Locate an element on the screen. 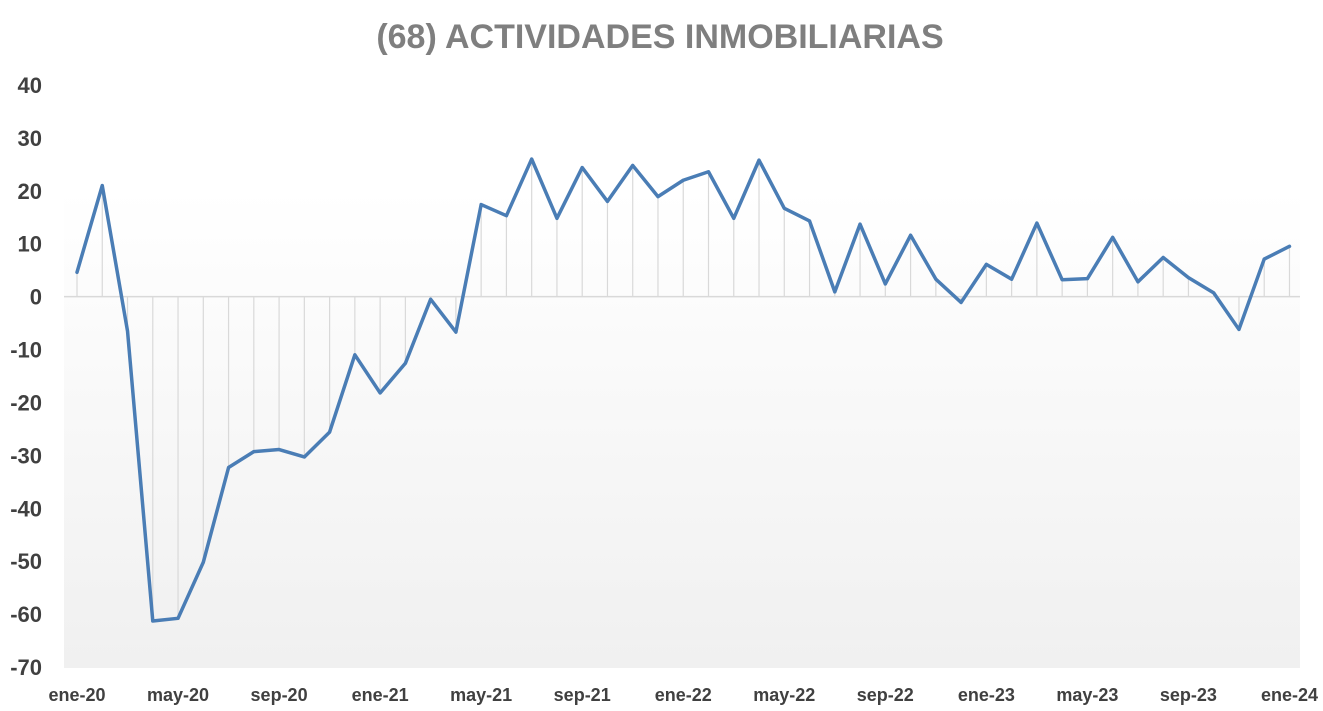  y-tick-label: 0 is located at coordinates (36, 297).